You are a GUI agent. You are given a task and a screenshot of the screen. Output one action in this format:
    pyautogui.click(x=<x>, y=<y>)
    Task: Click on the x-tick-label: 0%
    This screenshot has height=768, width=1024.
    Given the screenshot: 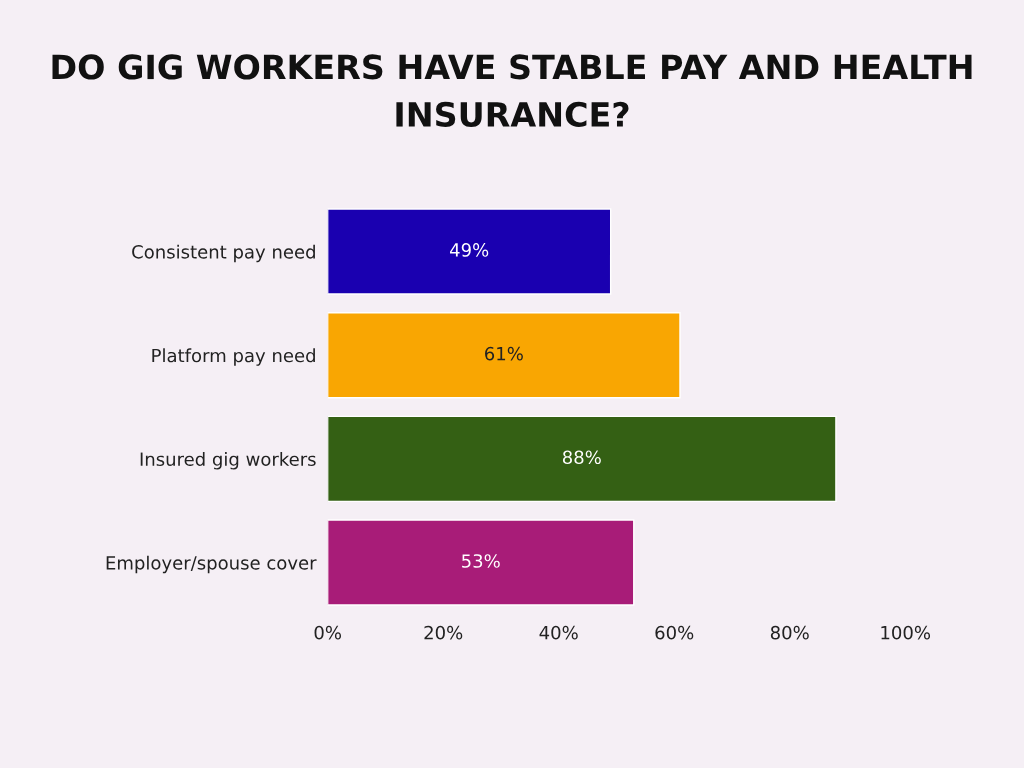 What is the action you would take?
    pyautogui.click(x=328, y=632)
    